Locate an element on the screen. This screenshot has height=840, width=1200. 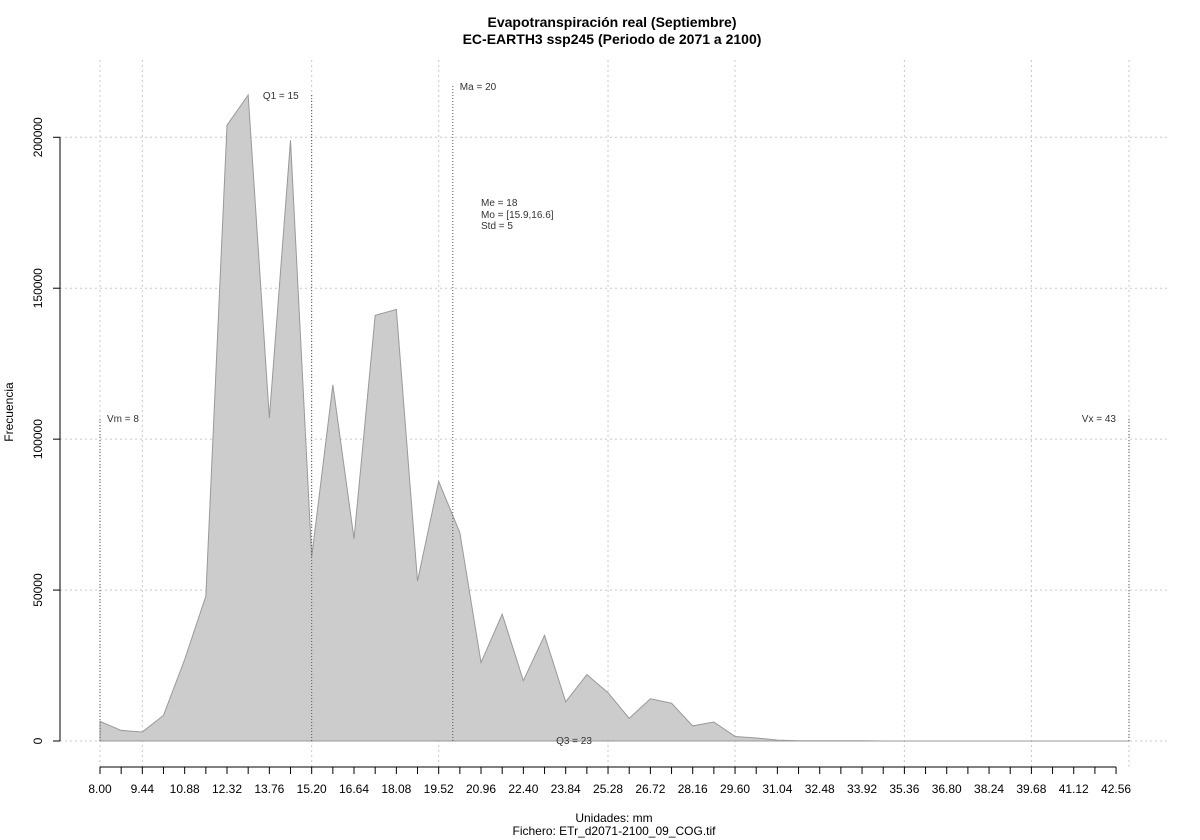
q3-label: Q3 = 23 is located at coordinates (574, 741).